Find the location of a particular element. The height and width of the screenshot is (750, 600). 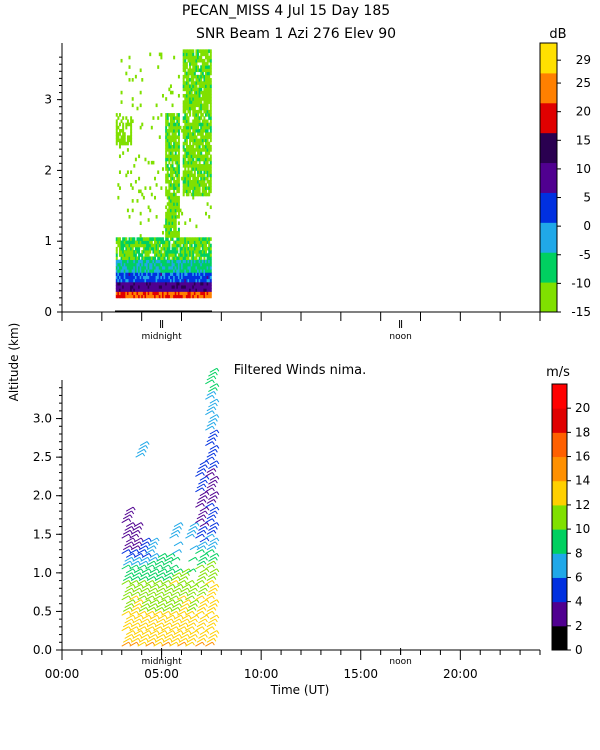

winds-colorbar-unit: m/s is located at coordinates (558, 372).